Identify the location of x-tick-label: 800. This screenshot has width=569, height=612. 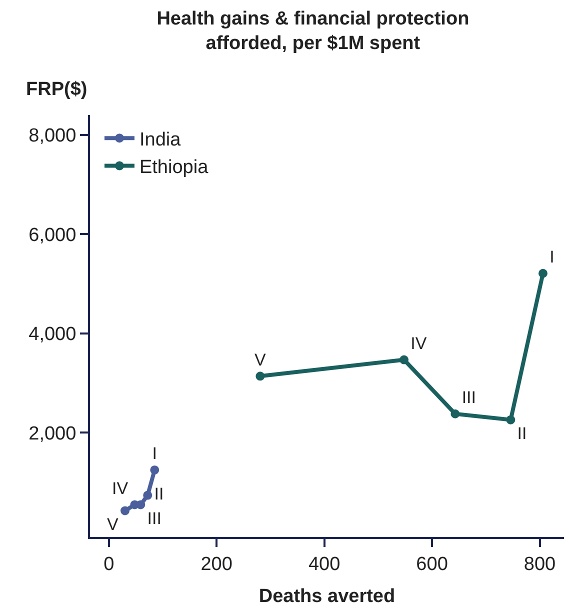
(540, 564).